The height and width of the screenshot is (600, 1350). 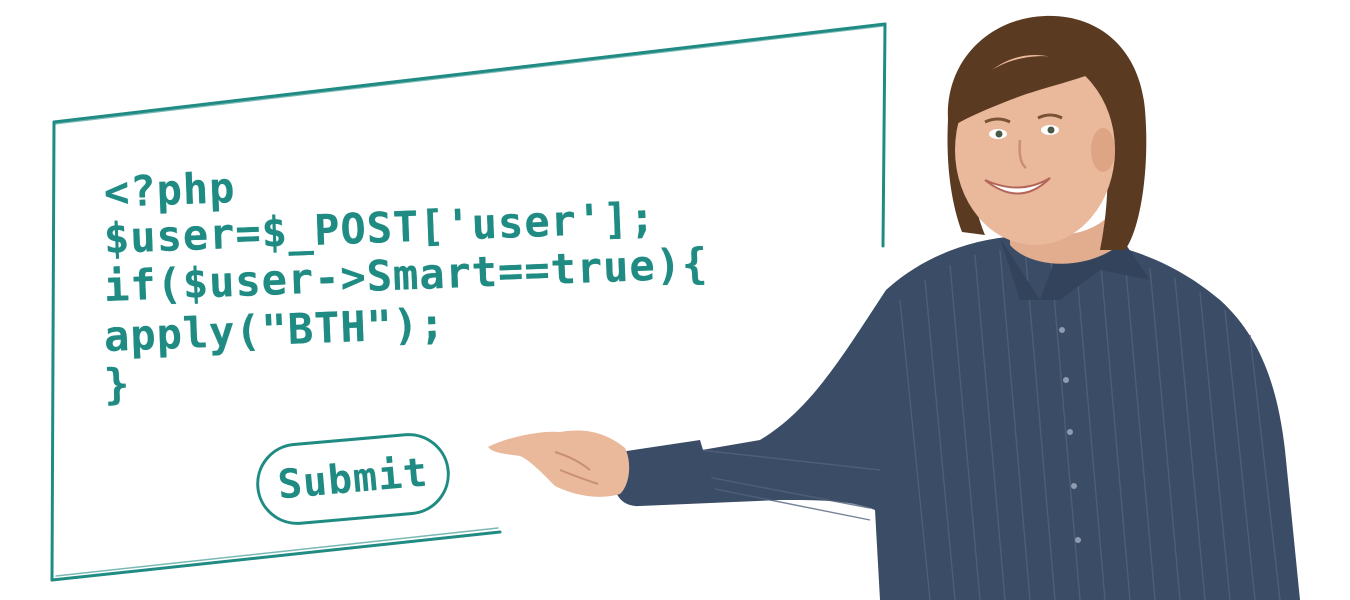 What do you see at coordinates (559, 463) in the screenshot?
I see `pointing-hand-icon` at bounding box center [559, 463].